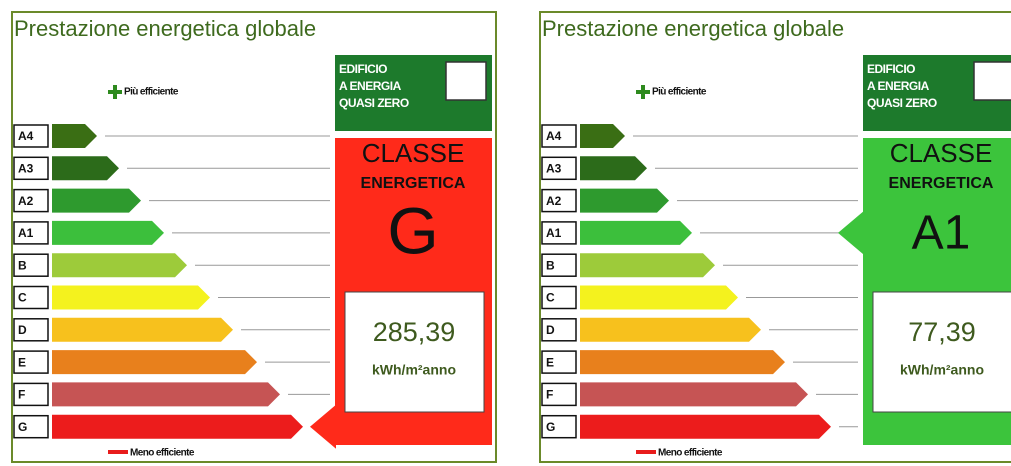 The width and height of the screenshot is (1011, 466). Describe the element at coordinates (942, 332) in the screenshot. I see `energy-value: 77,39` at that location.